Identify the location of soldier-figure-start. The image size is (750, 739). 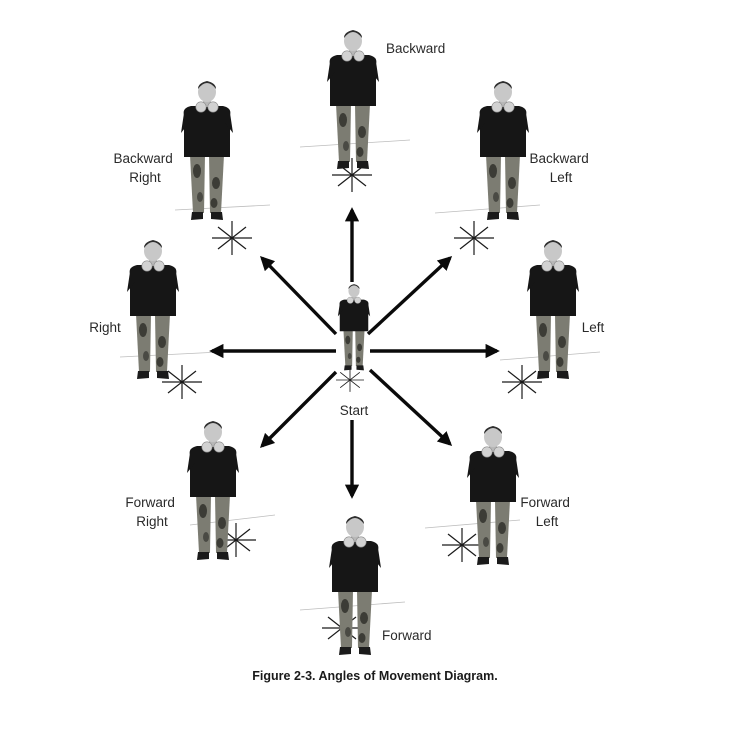
(354, 327).